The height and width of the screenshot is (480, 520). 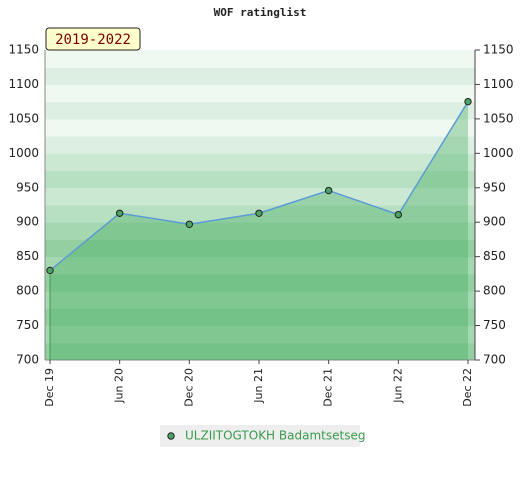 I want to click on y-tick-label: 750, so click(x=27, y=325).